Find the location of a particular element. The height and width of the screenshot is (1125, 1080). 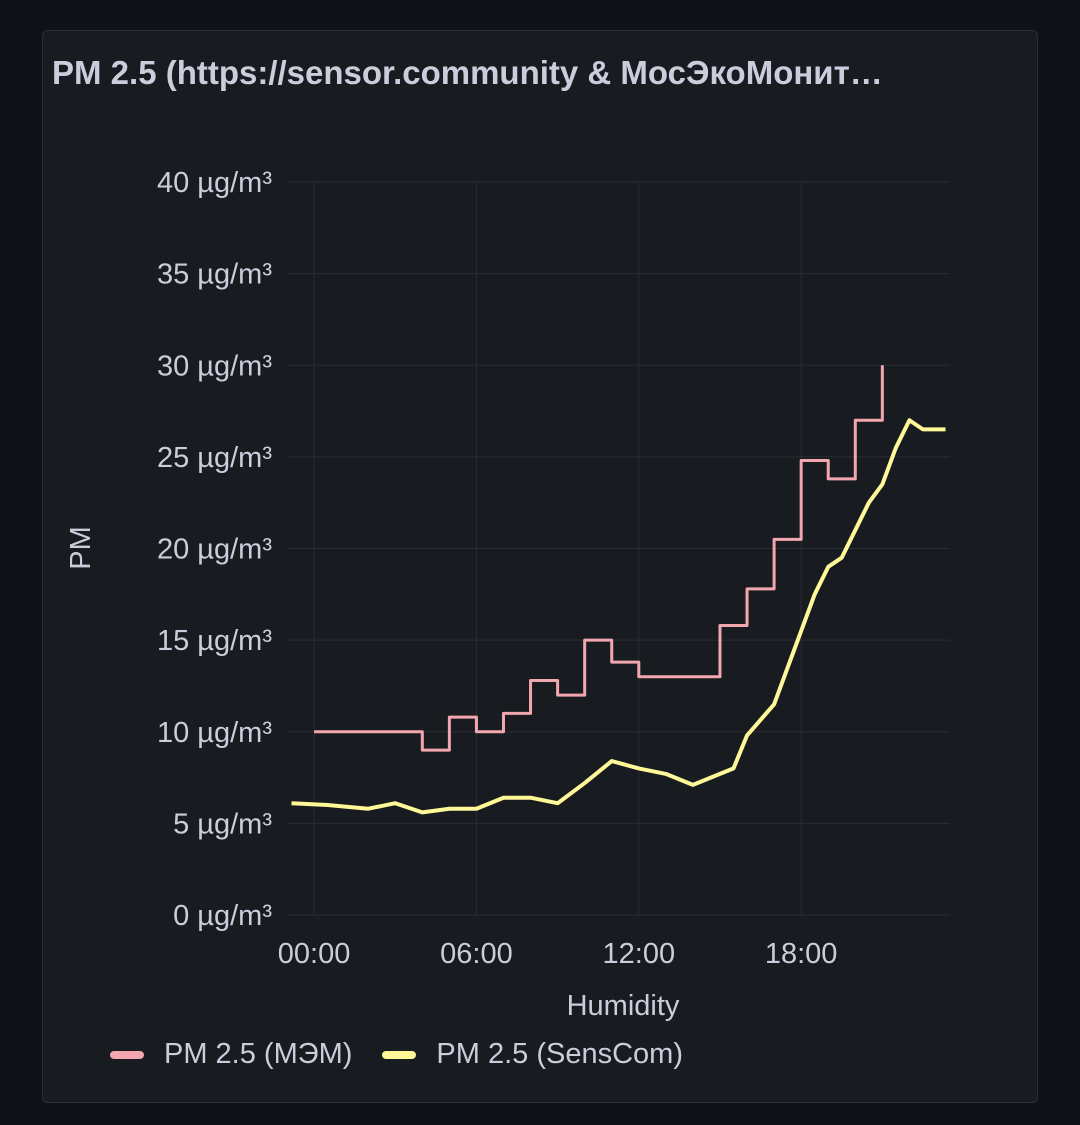

y-tick-label: 40 µg/m³ is located at coordinates (214, 183).